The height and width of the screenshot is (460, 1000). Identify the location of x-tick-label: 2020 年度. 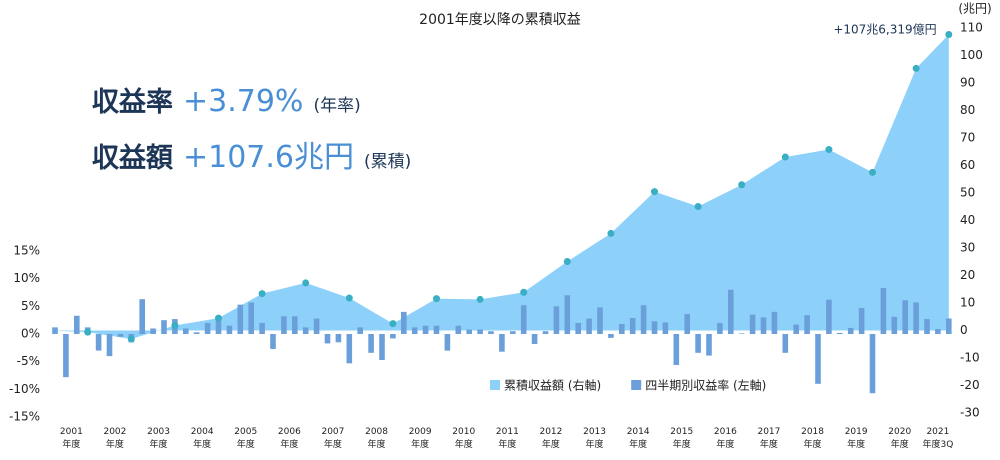
(900, 438).